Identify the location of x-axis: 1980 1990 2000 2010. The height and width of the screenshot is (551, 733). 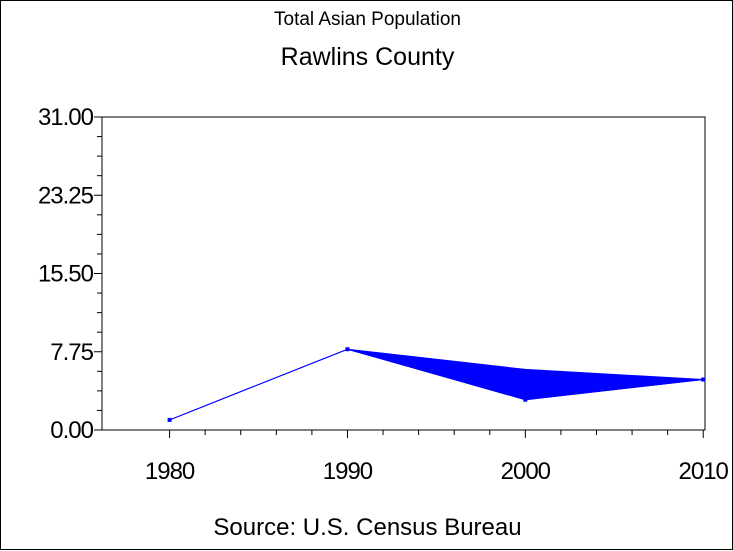
(437, 457).